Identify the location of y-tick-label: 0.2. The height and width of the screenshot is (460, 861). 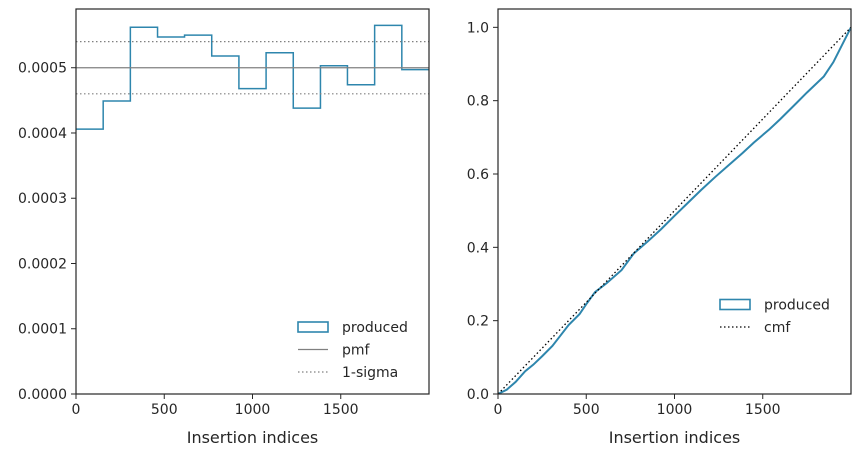
(478, 322).